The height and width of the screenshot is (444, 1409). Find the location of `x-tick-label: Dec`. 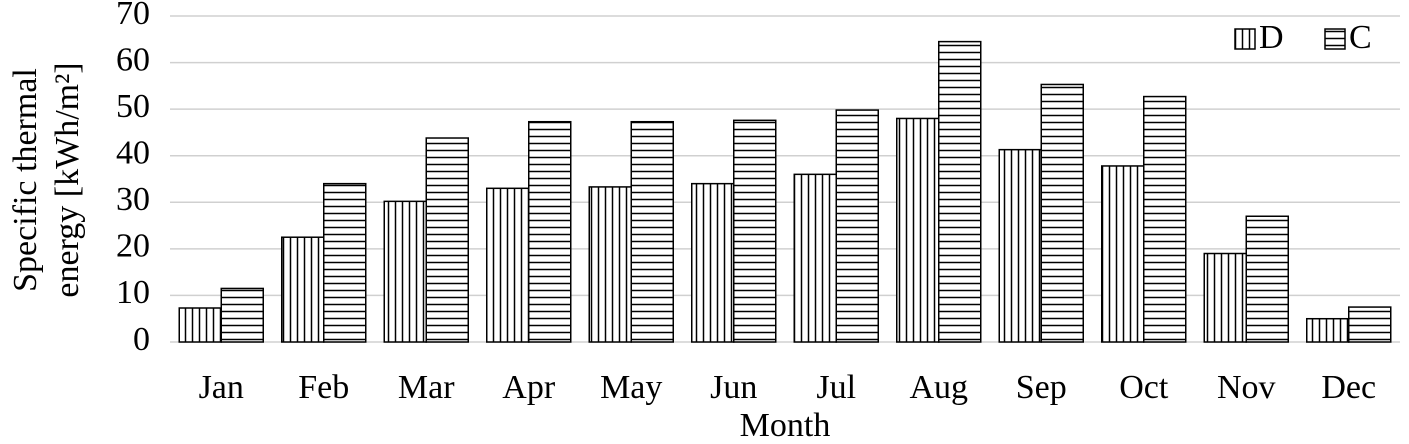

x-tick-label: Dec is located at coordinates (1348, 387).